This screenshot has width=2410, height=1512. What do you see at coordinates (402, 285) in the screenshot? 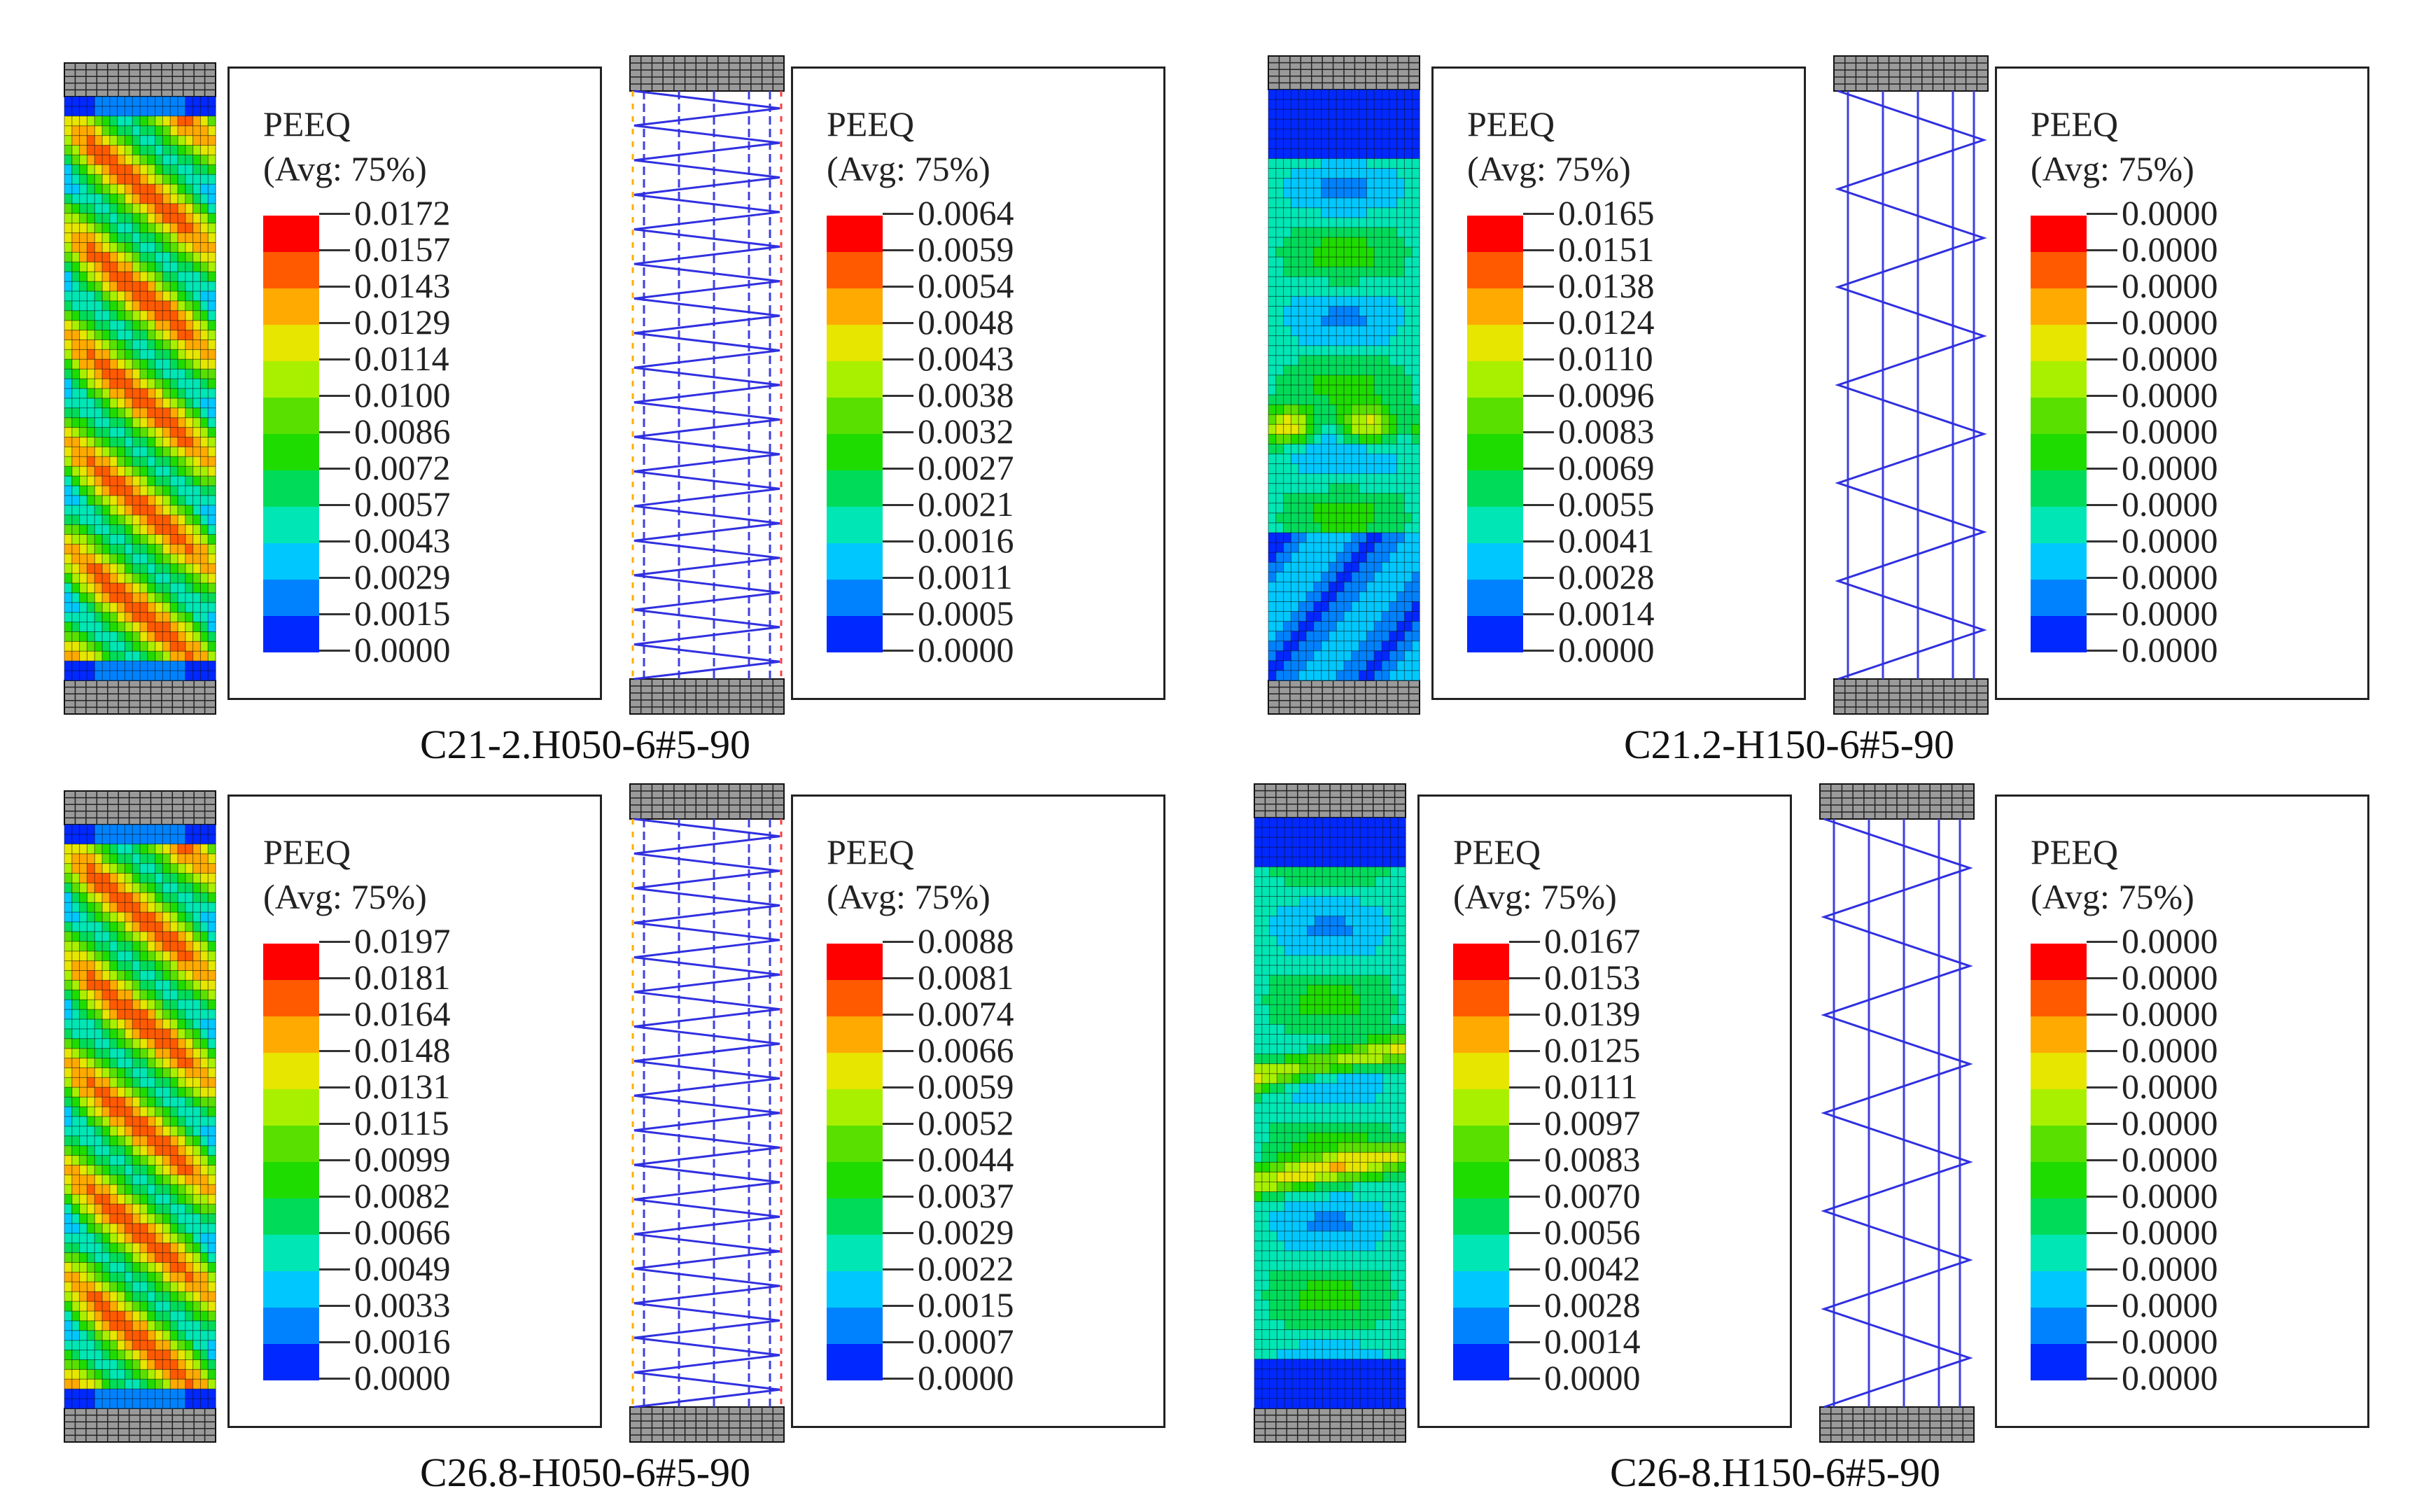
I see `legend-value: 0.0143` at bounding box center [402, 285].